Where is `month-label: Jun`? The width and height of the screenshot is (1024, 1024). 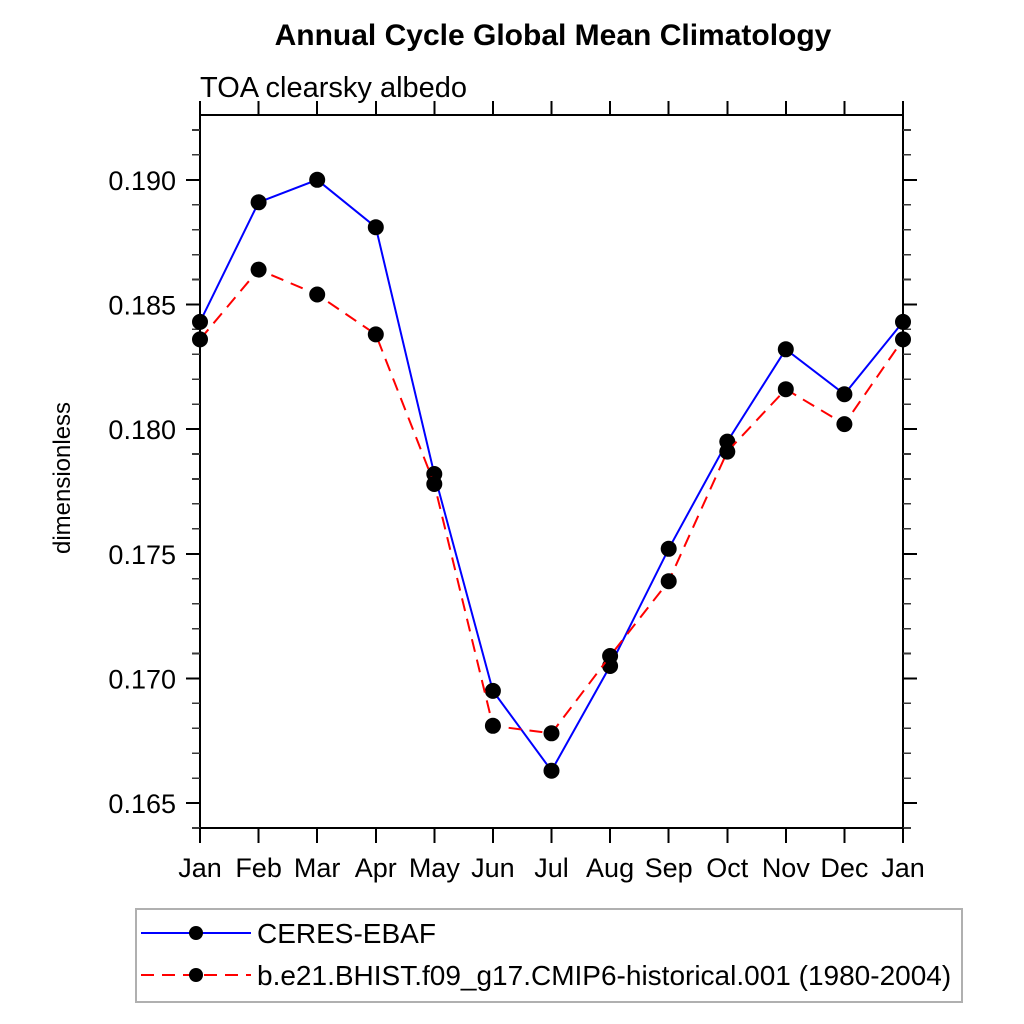
month-label: Jun is located at coordinates (493, 868).